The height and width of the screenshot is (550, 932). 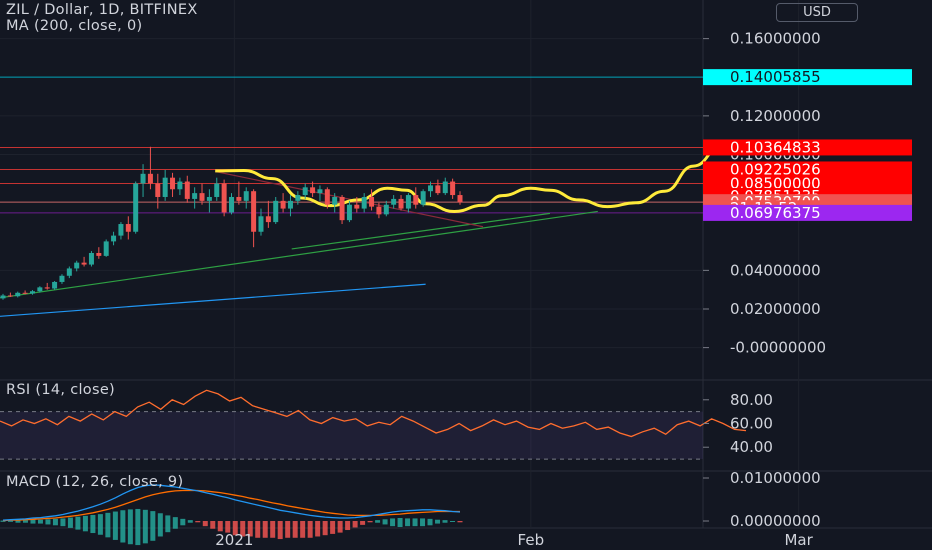 What do you see at coordinates (751, 424) in the screenshot?
I see `rsi-tick-label: 60.00` at bounding box center [751, 424].